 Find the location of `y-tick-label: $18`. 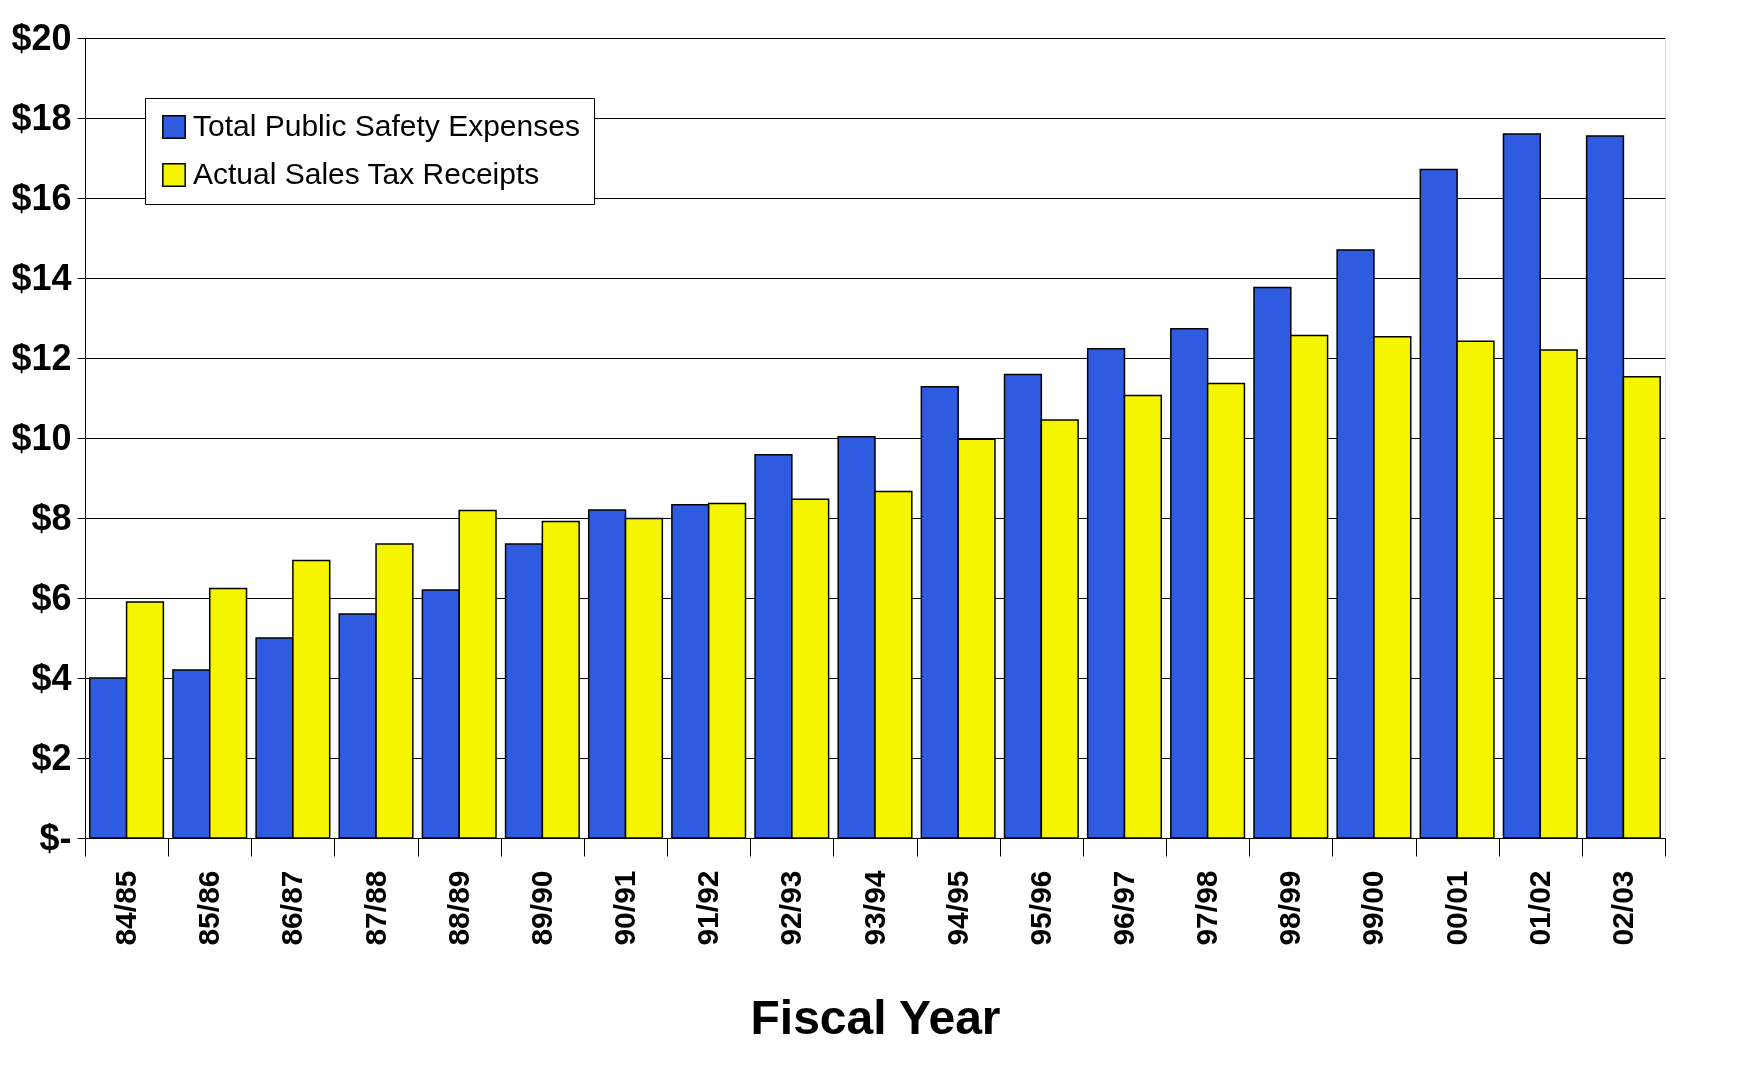

y-tick-label: $18 is located at coordinates (41, 117).